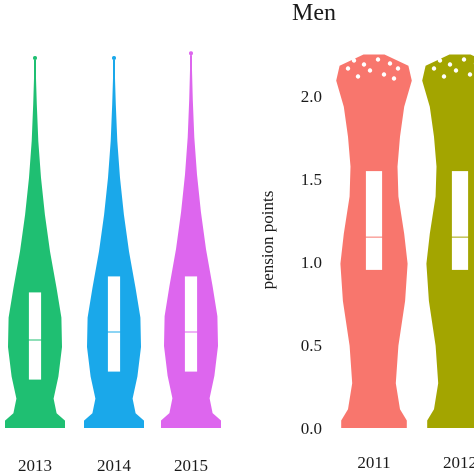 The width and height of the screenshot is (474, 474). Describe the element at coordinates (191, 324) in the screenshot. I see `box-2015` at that location.